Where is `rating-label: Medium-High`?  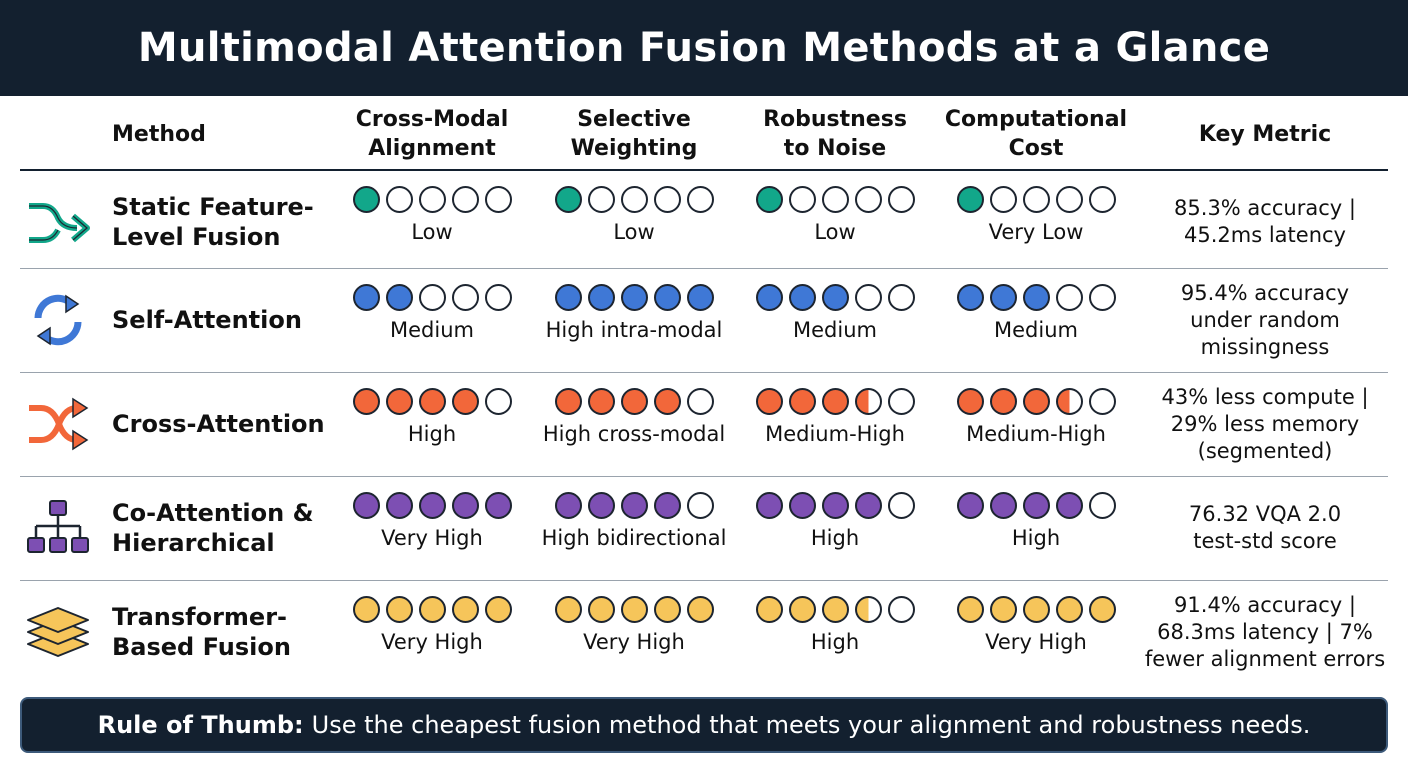
rating-label: Medium-High is located at coordinates (1036, 434).